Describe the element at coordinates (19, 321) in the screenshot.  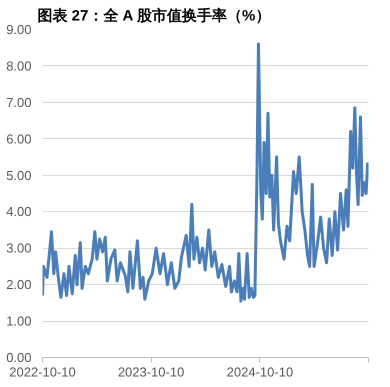
I see `y-tick-label: 1.00` at that location.